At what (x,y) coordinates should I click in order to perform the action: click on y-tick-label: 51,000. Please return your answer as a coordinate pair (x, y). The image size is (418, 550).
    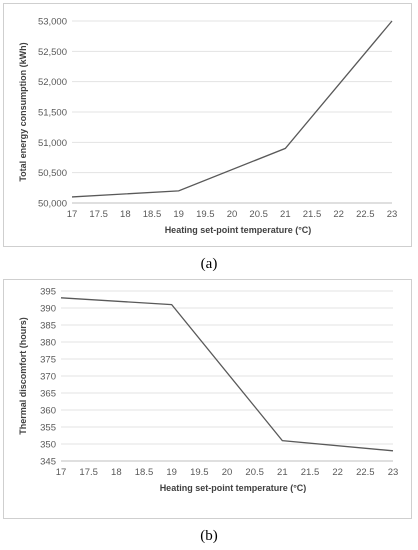
    Looking at the image, I should click on (52, 143).